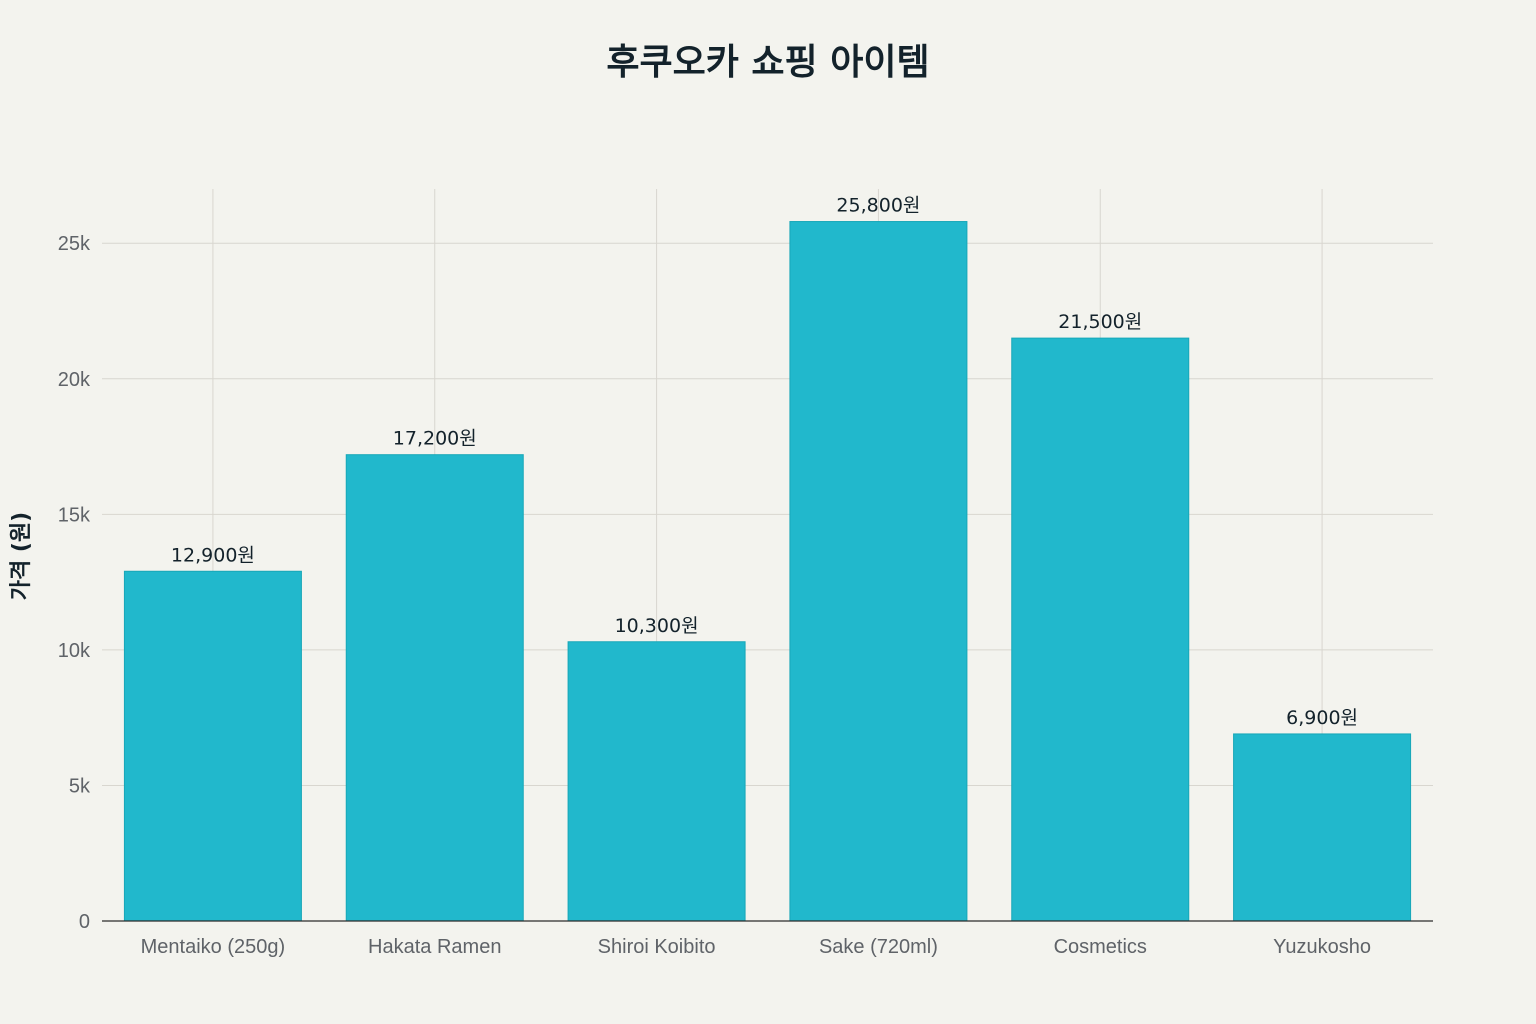  I want to click on x-tick-label: Sake (720ml), so click(878, 947).